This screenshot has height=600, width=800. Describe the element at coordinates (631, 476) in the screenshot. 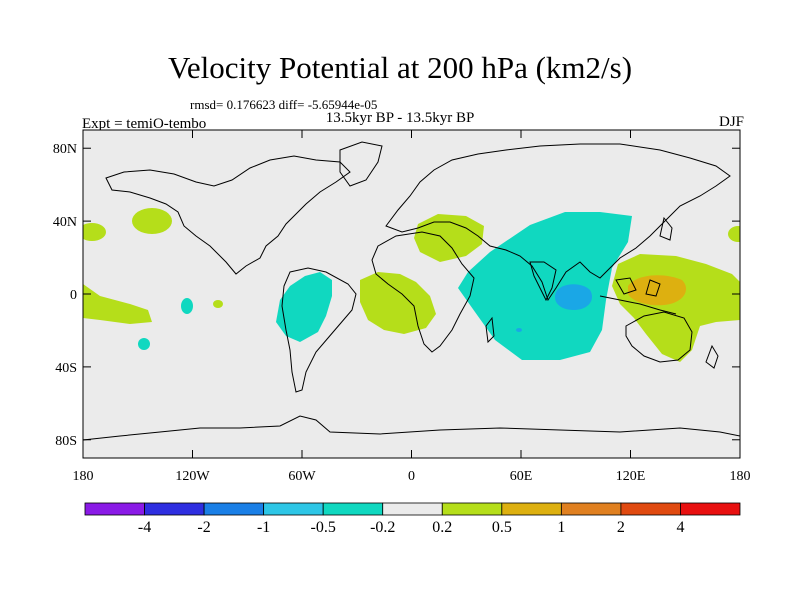

I see `x-tick-label: 120E` at that location.